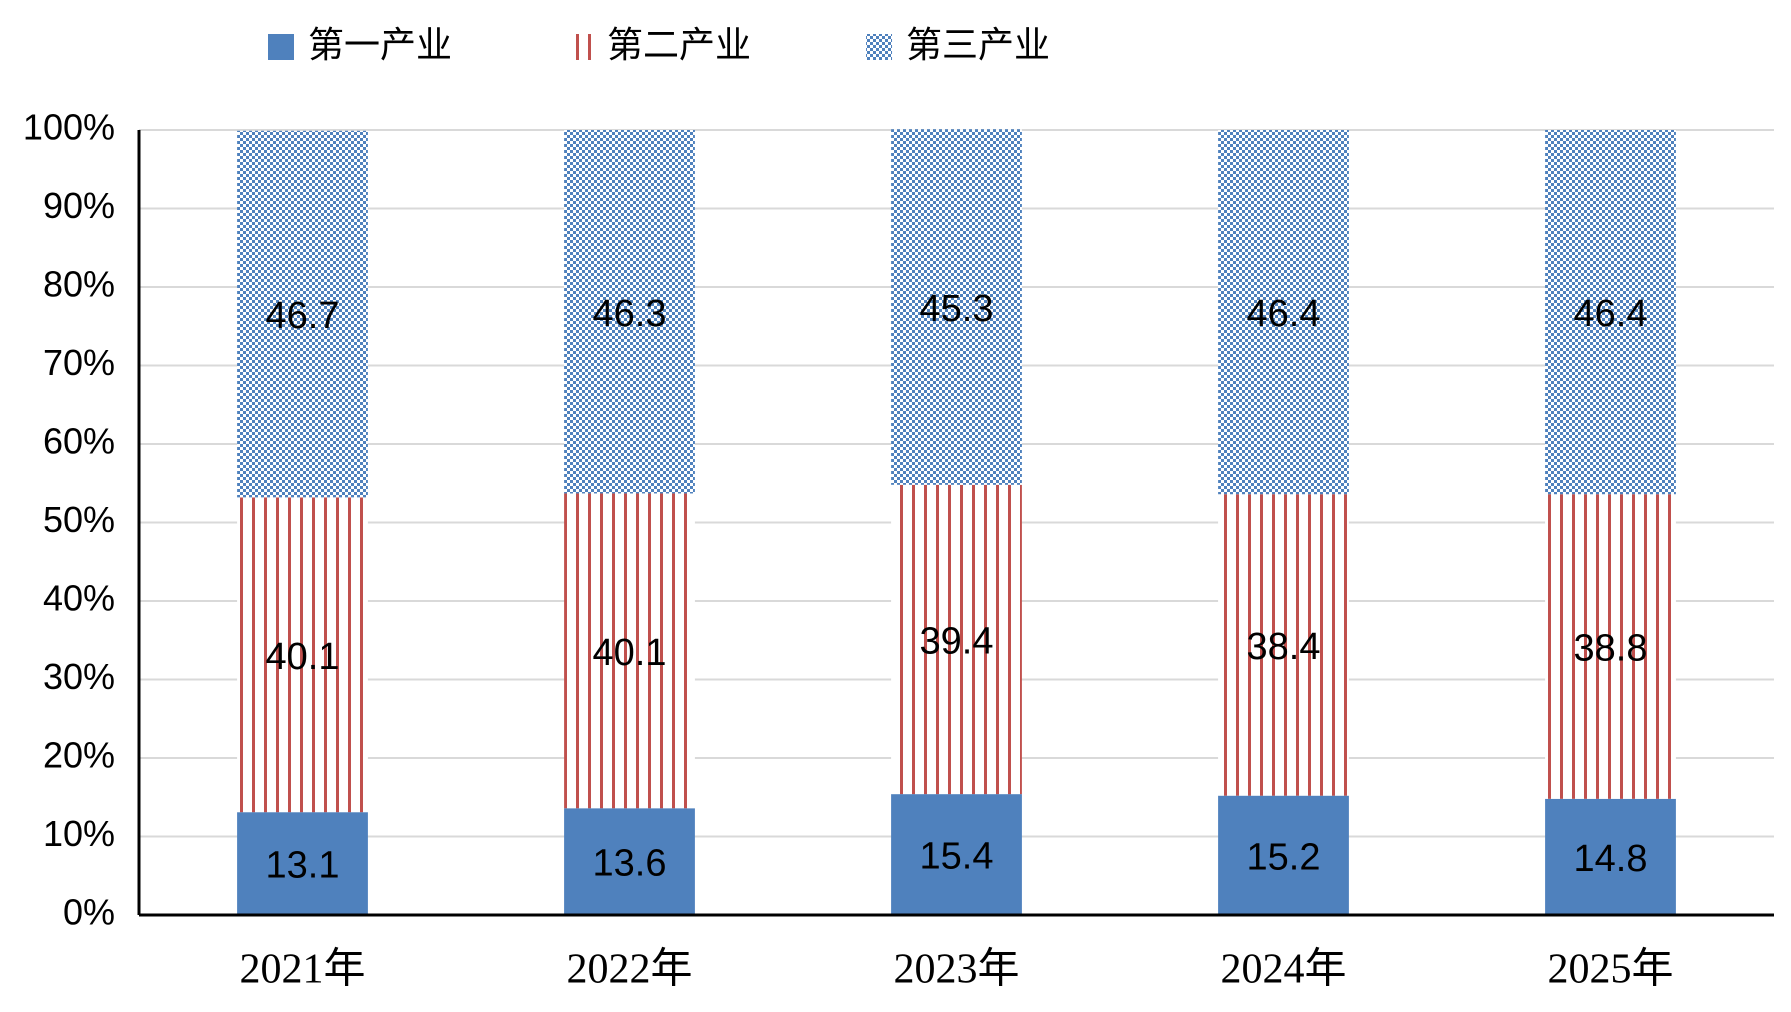 This screenshot has width=1791, height=1012. I want to click on y-tick-label: 30%, so click(79, 676).